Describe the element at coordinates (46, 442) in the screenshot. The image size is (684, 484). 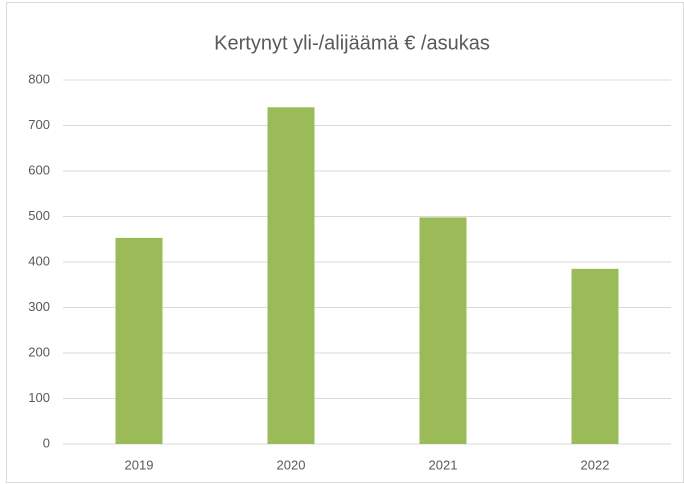
I see `y-tick-label: 0` at that location.